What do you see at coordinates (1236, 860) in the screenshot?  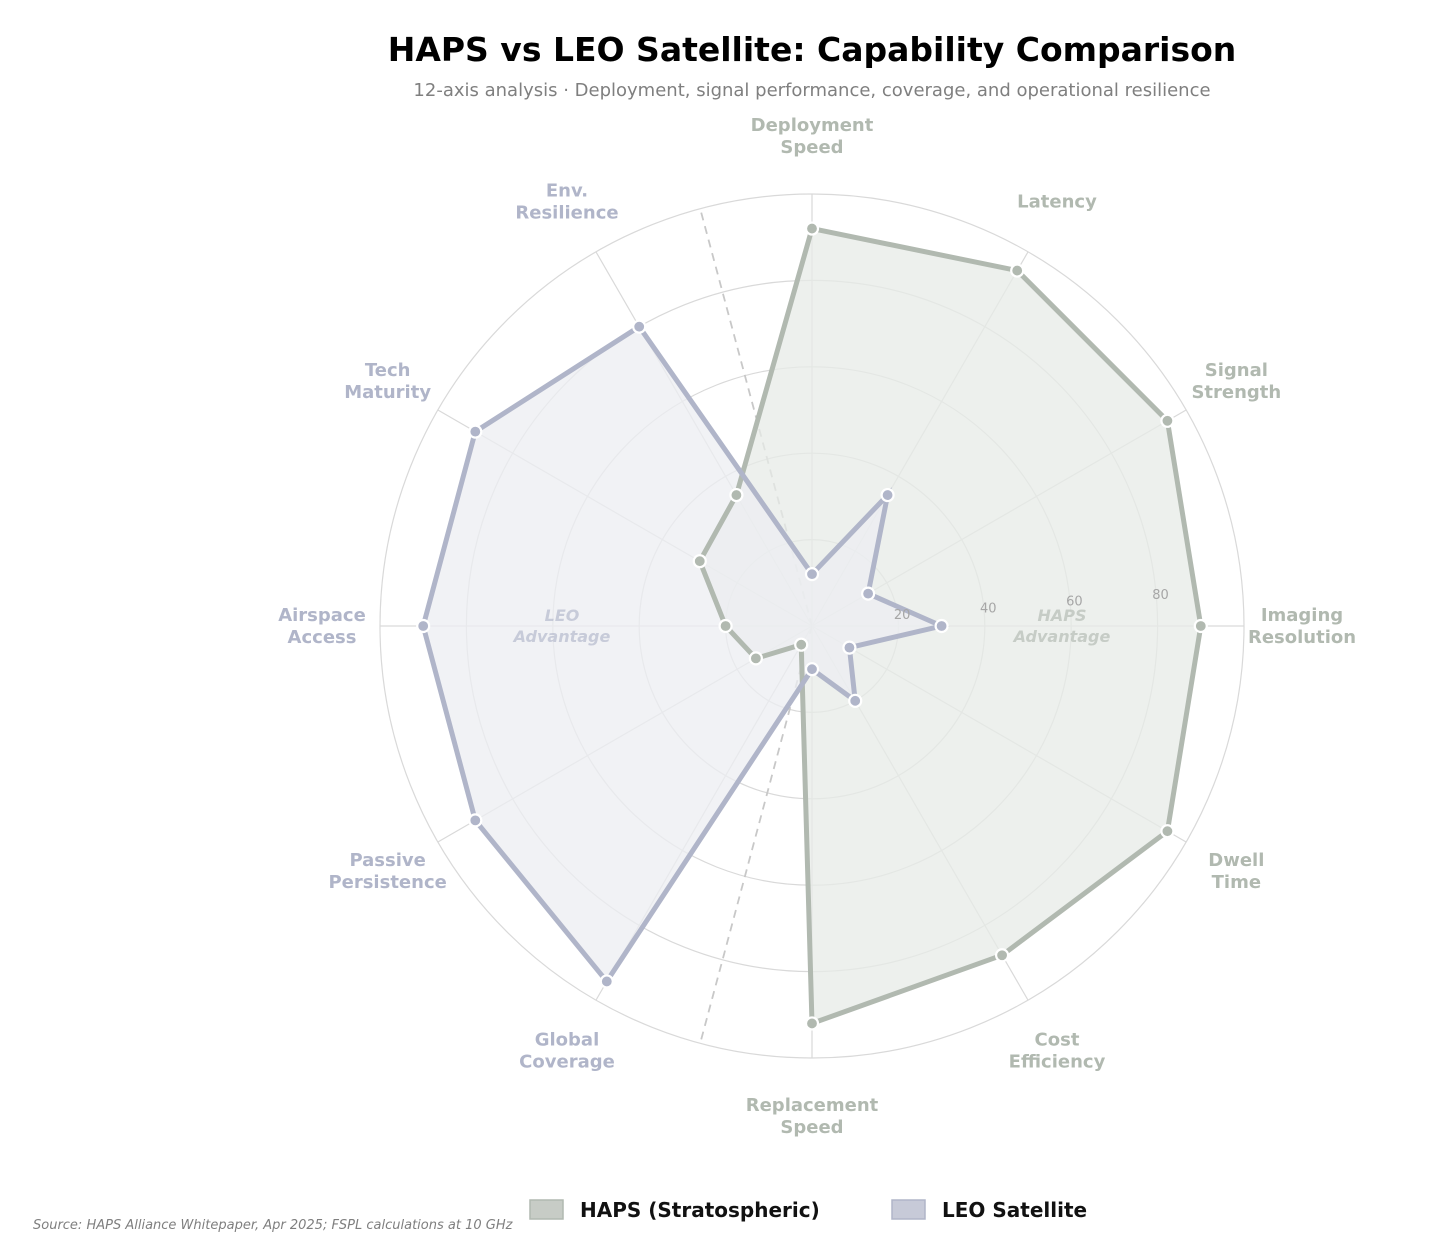 I see `axis-label-line: Dwell` at bounding box center [1236, 860].